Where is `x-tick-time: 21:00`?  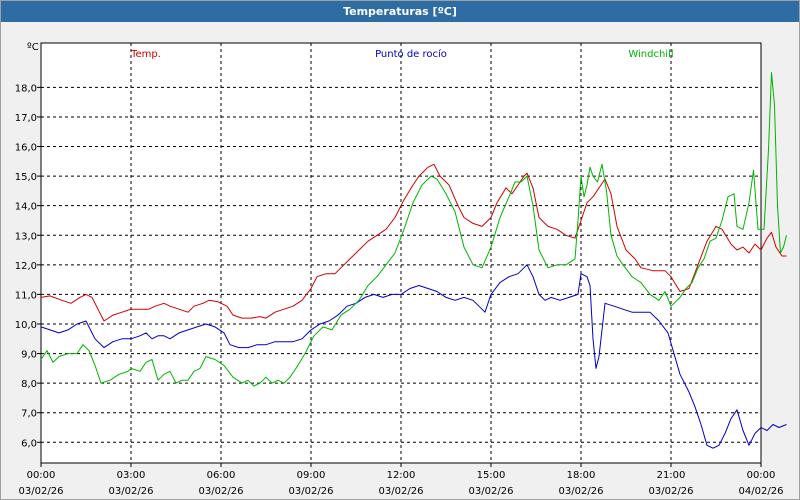 x-tick-time: 21:00 is located at coordinates (671, 475).